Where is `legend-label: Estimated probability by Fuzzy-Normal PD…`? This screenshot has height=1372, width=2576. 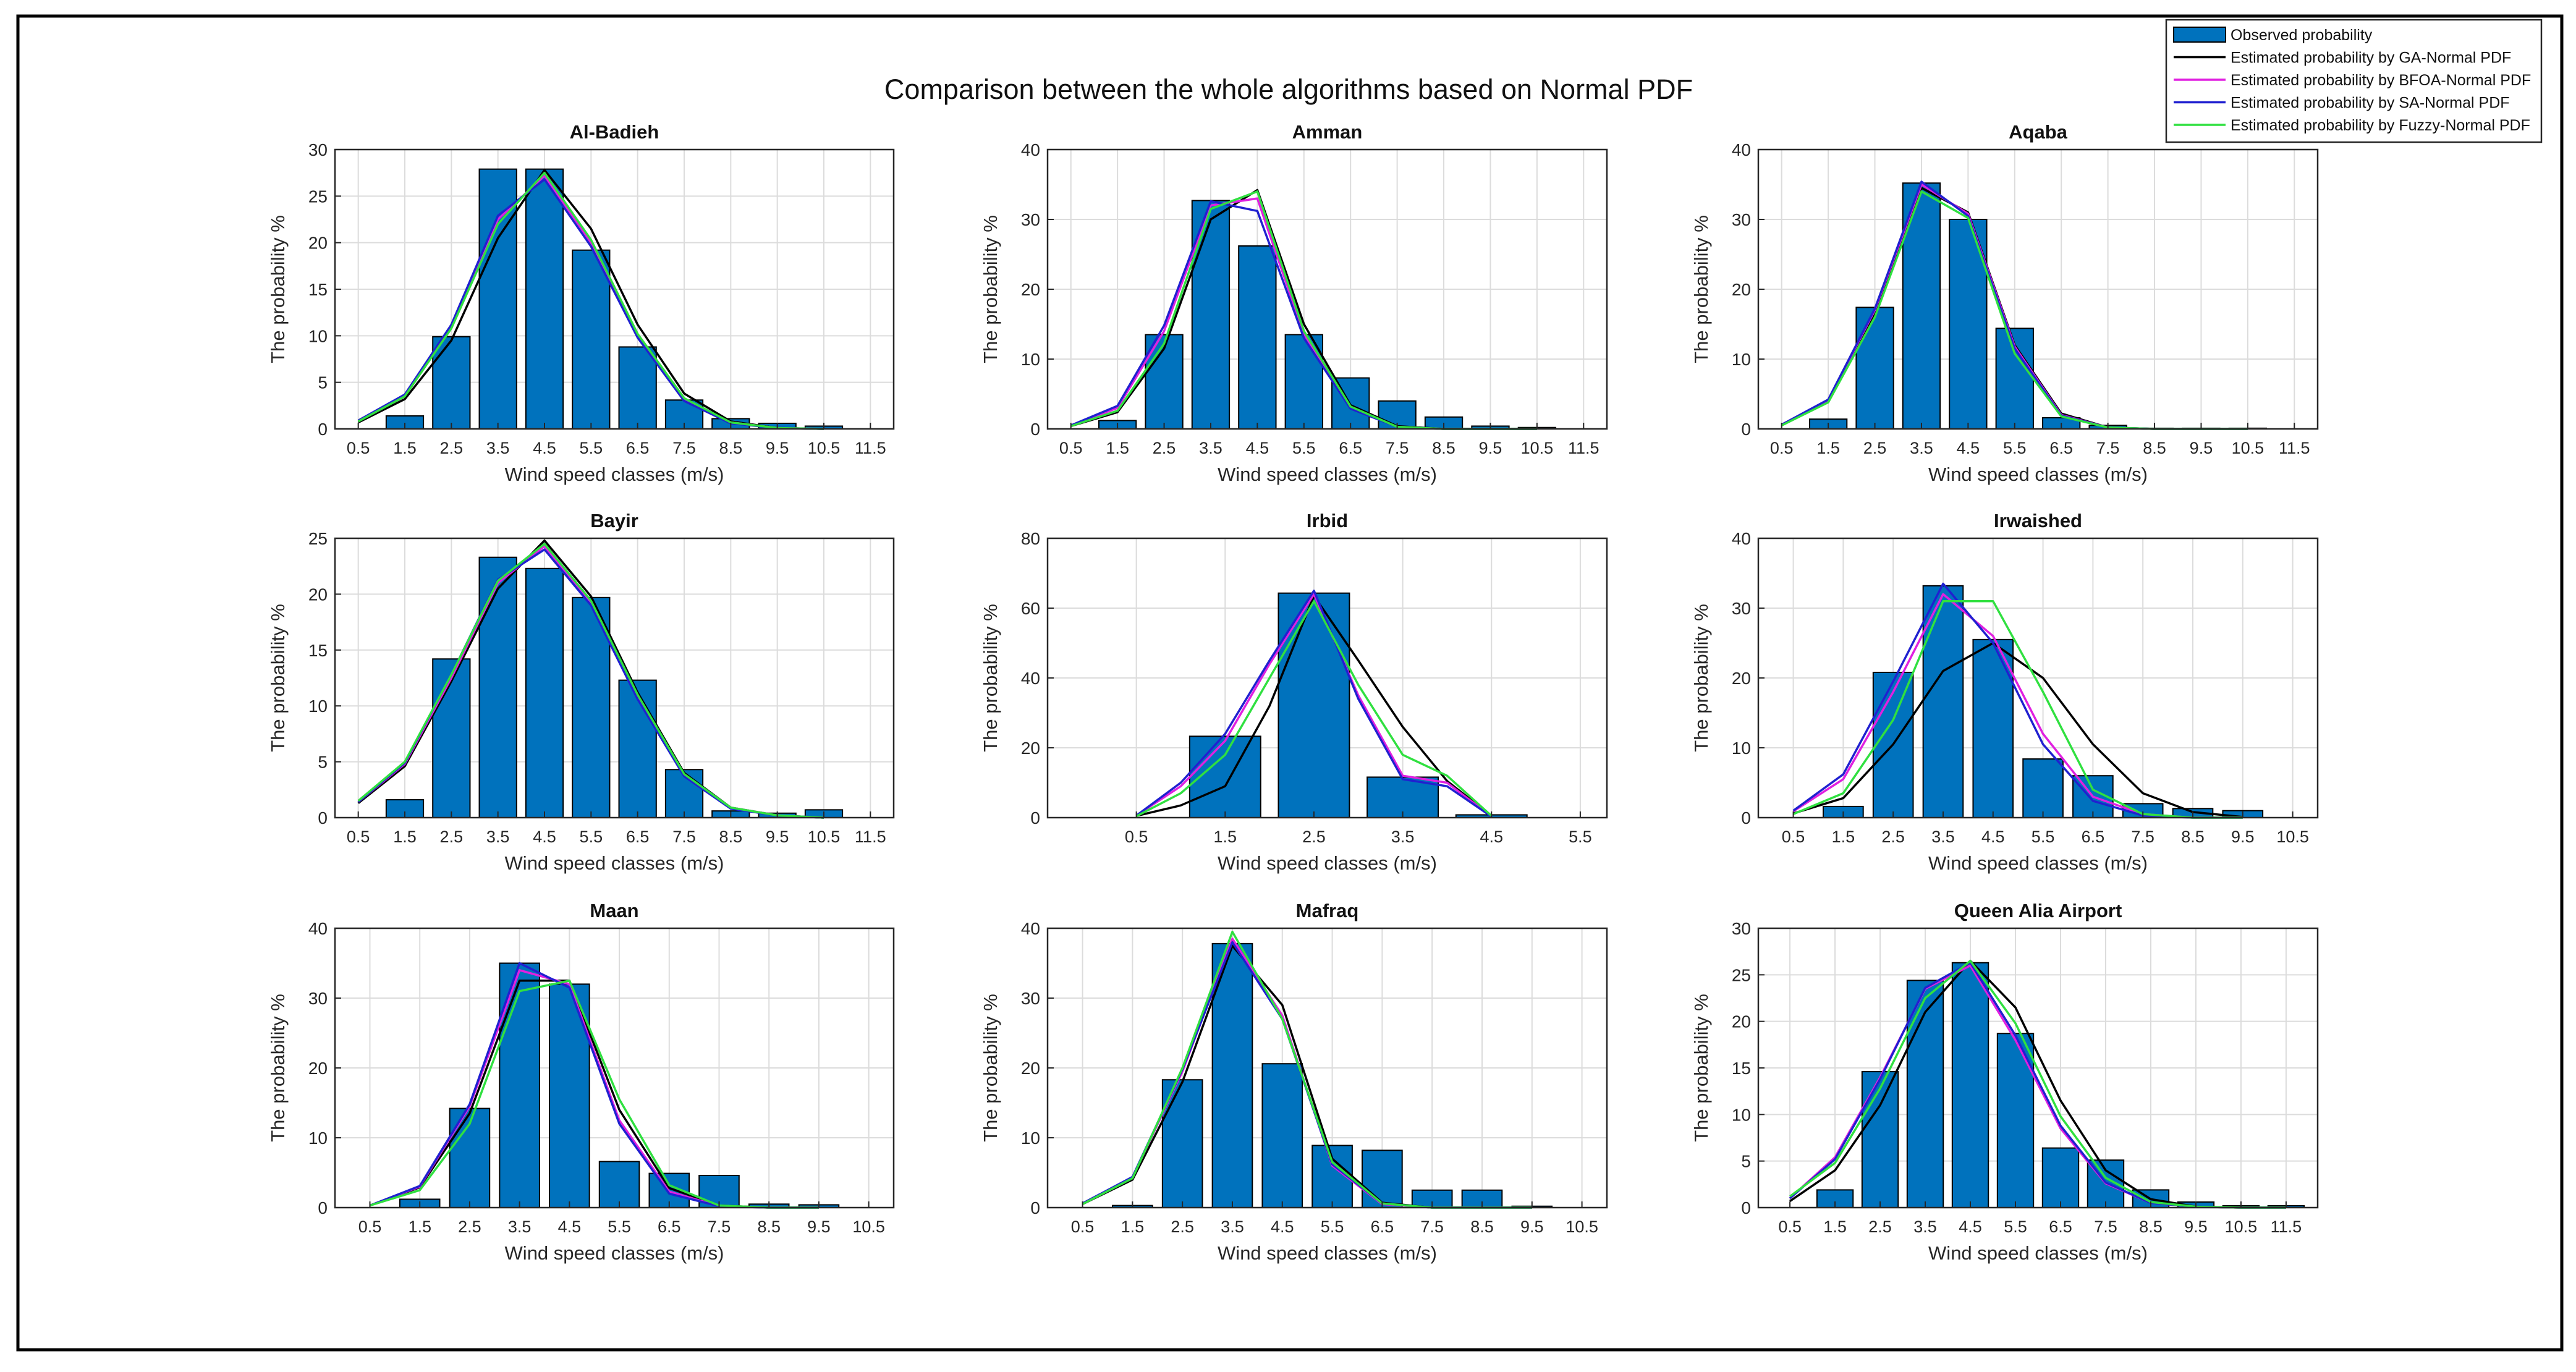
legend-label: Estimated probability by Fuzzy-Normal PD… is located at coordinates (2380, 125).